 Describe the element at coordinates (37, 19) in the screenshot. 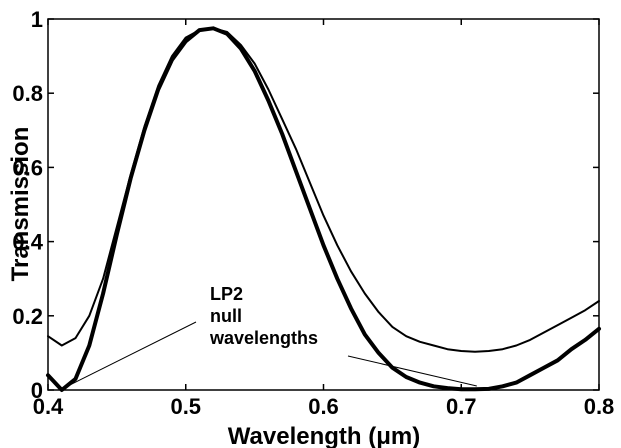

I see `y-tick-label: 1` at that location.